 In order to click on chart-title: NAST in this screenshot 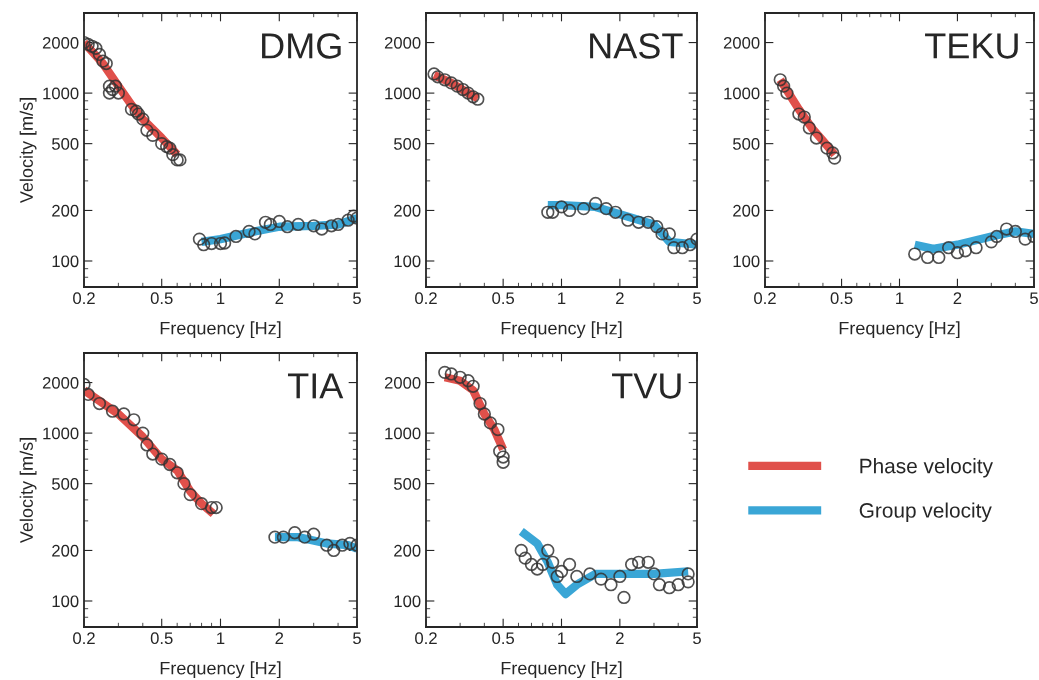, I will do `click(636, 46)`.